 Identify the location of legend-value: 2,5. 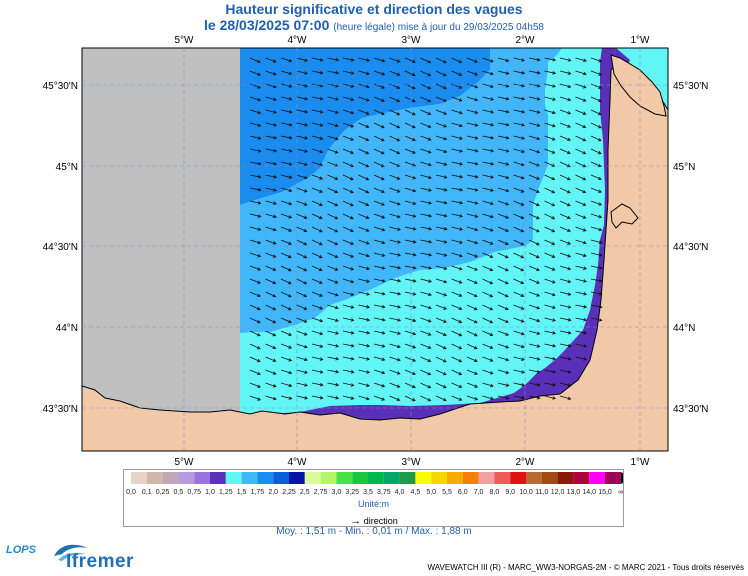
(305, 492).